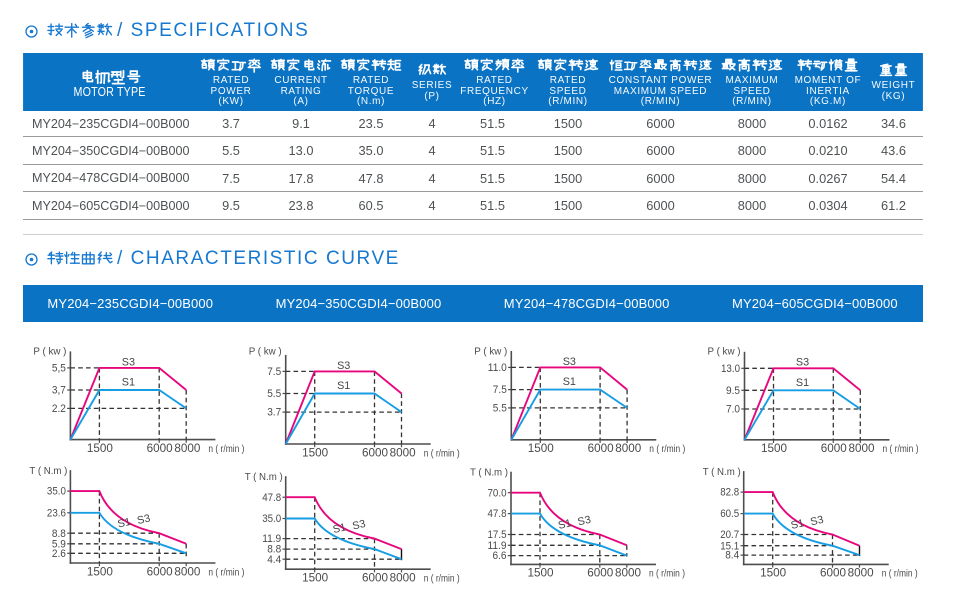  Describe the element at coordinates (59, 391) in the screenshot. I see `svg-text: 3,7` at that location.